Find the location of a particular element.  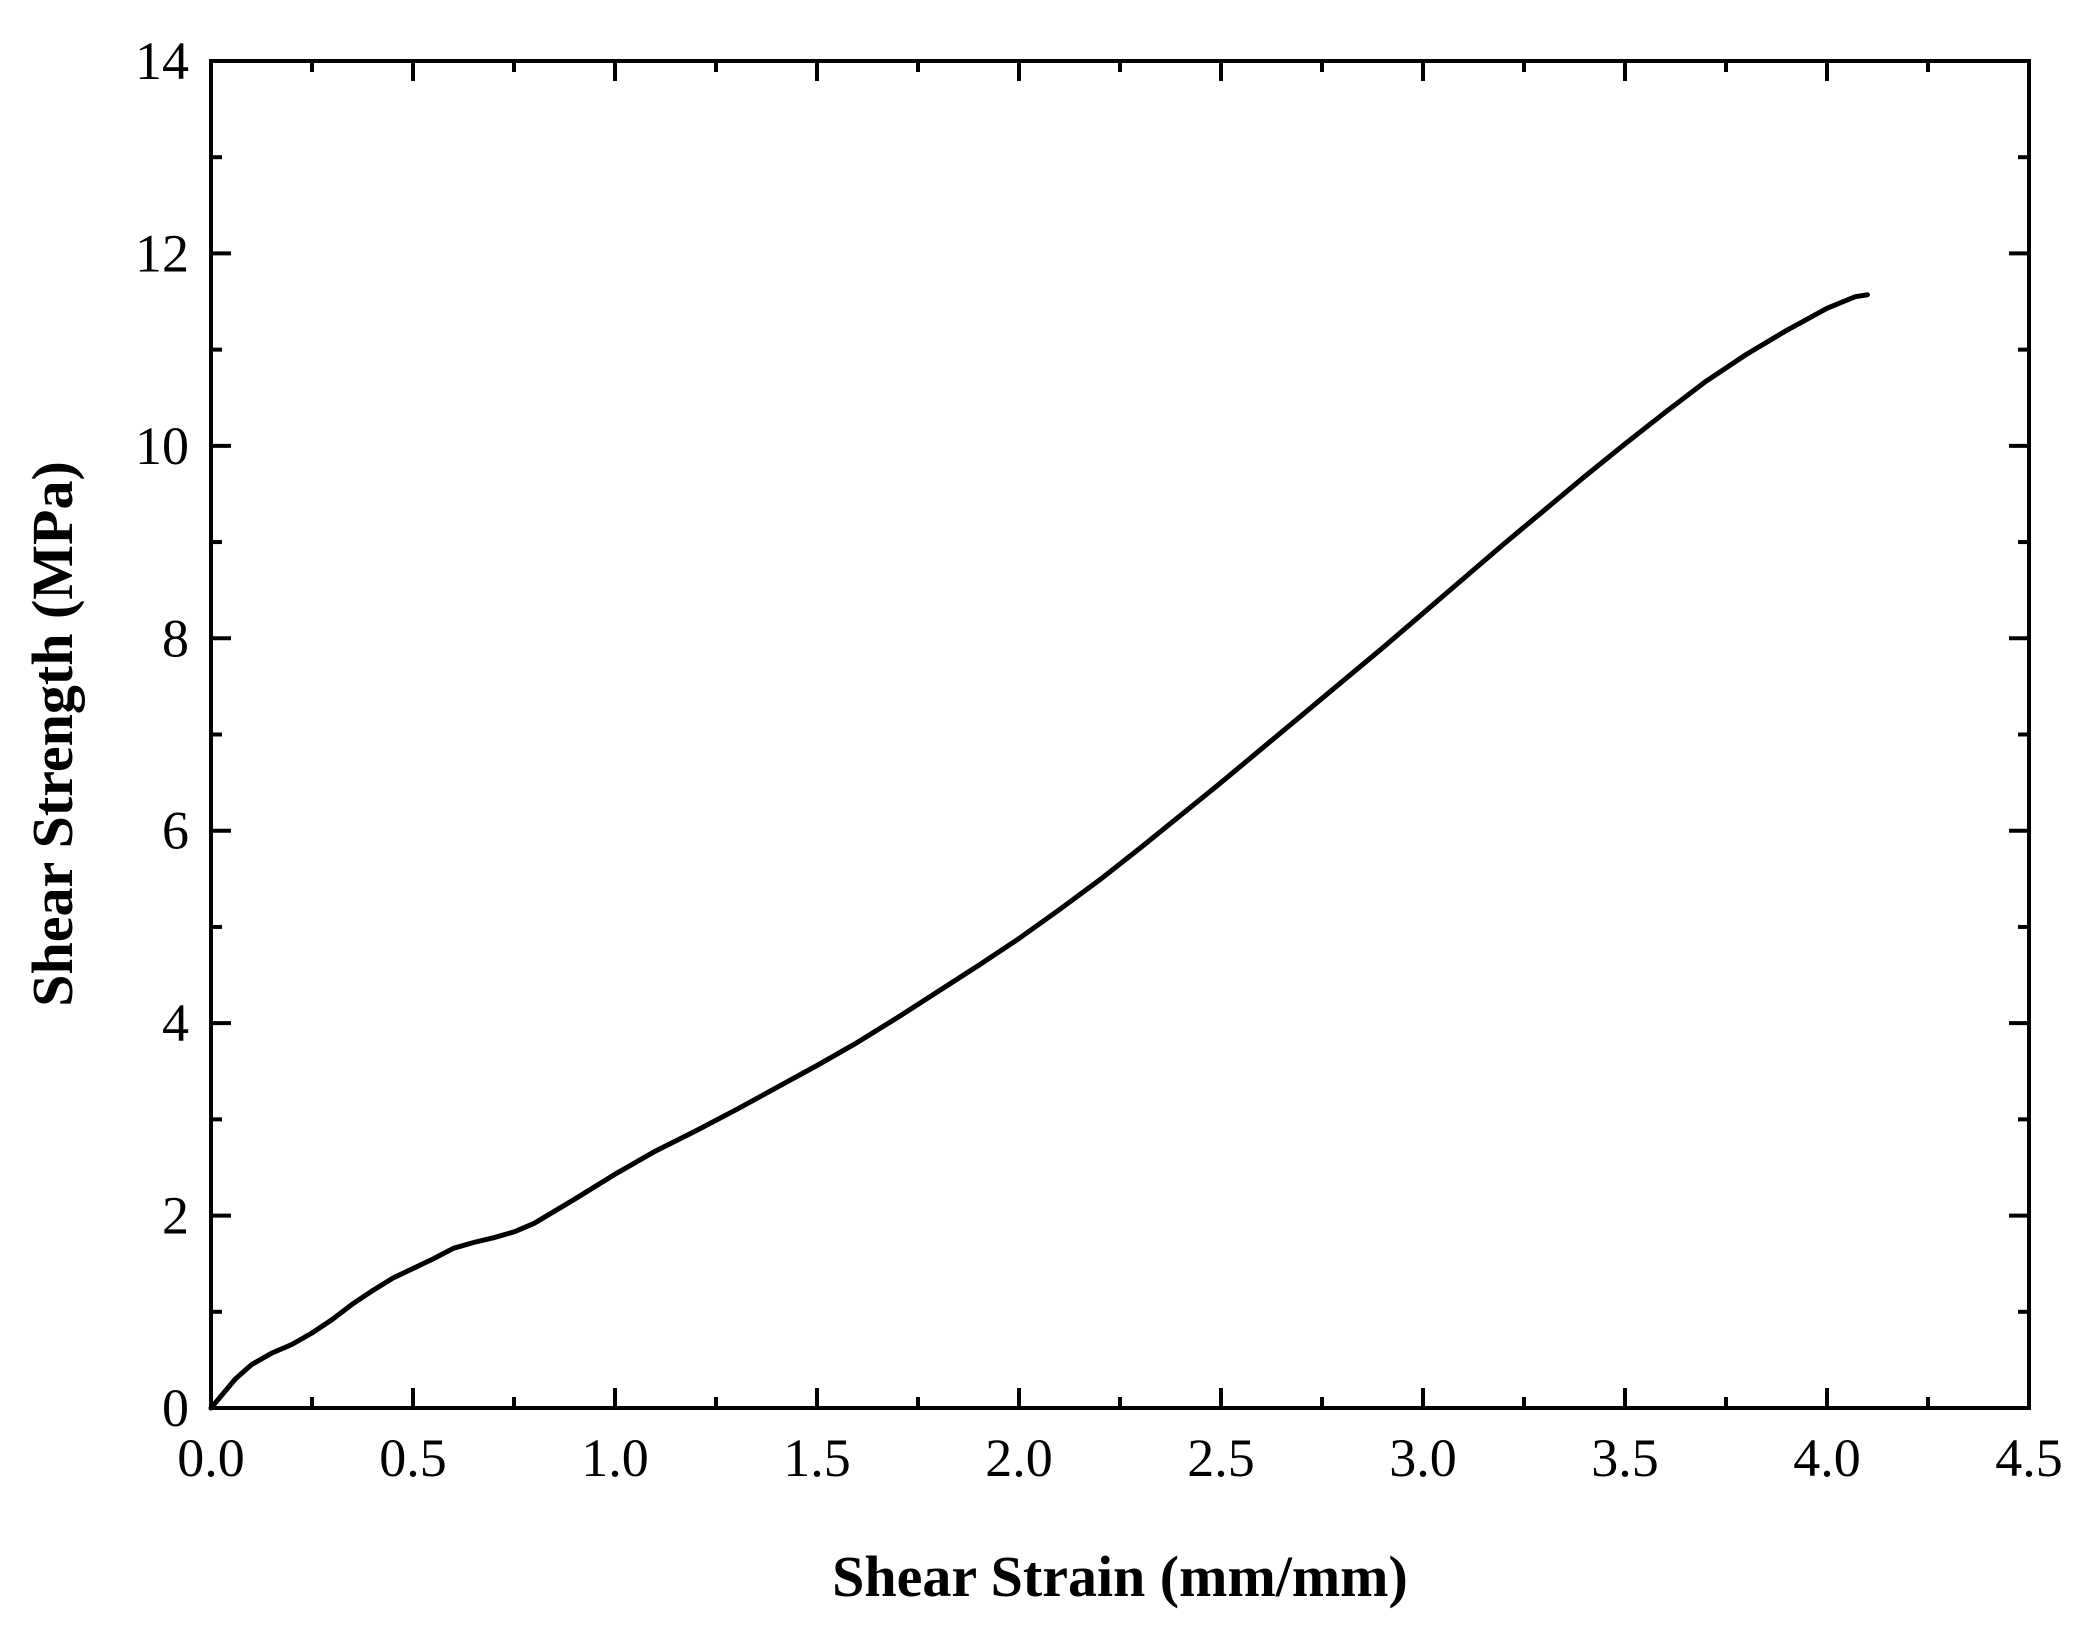

x-tick-label: 4.5 is located at coordinates (2029, 1458).